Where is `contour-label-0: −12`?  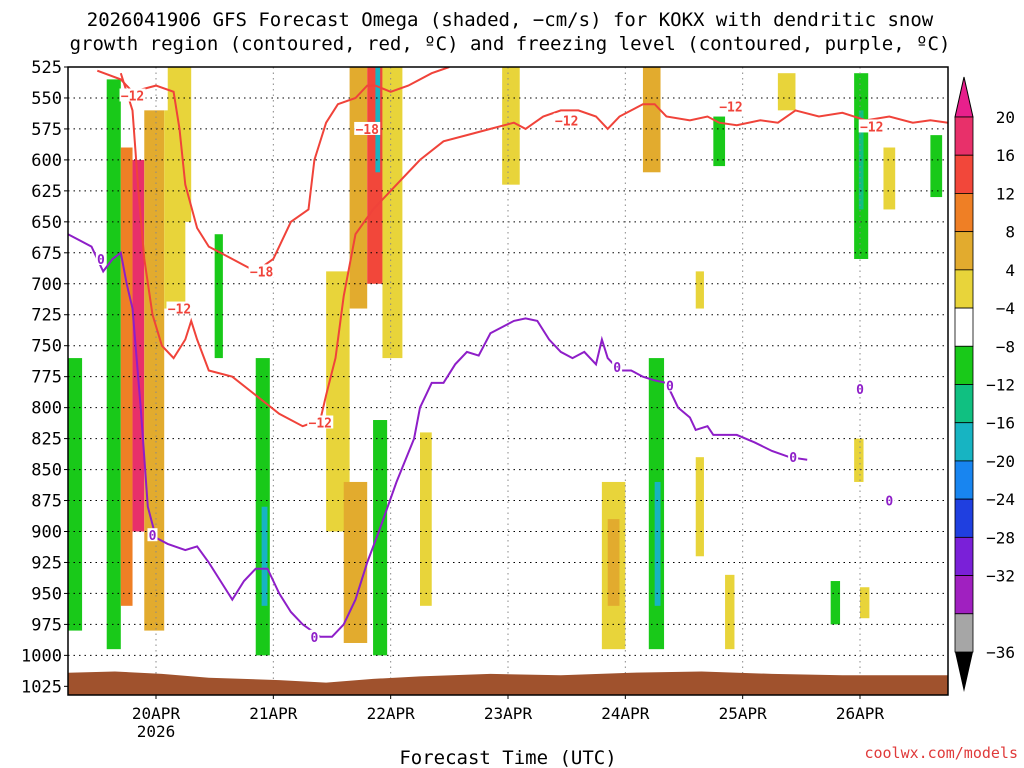
contour-label-0: −12 is located at coordinates (132, 96).